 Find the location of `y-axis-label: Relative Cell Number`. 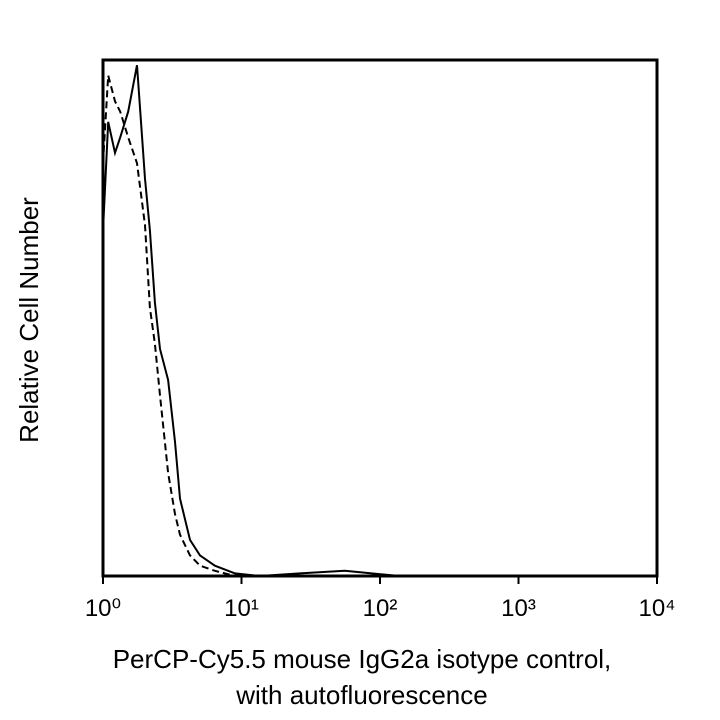

y-axis-label: Relative Cell Number is located at coordinates (29, 320).